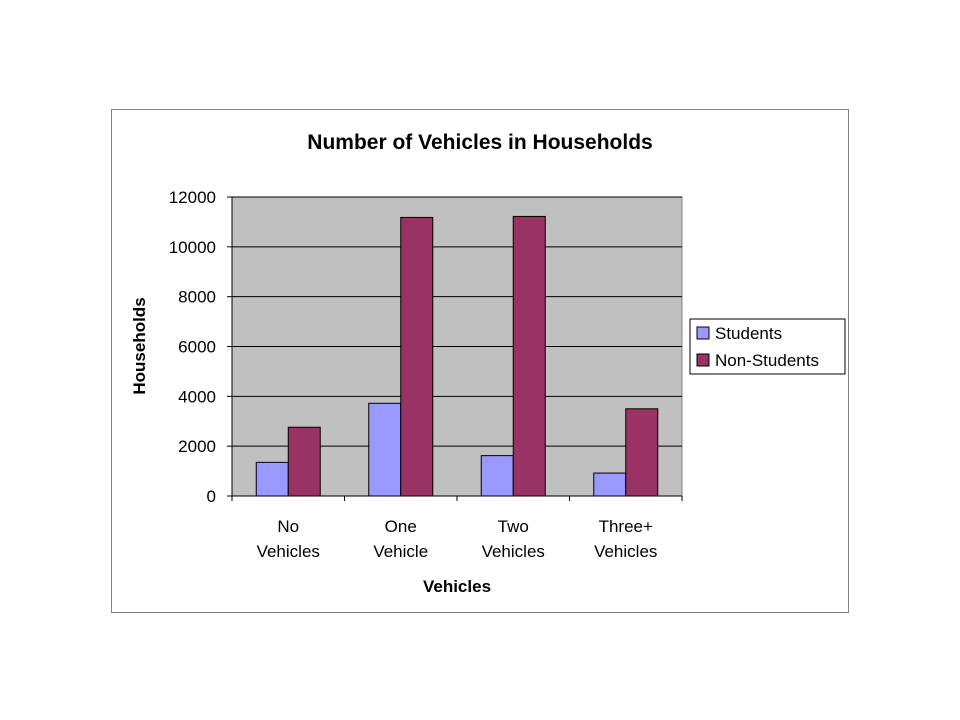  I want to click on y-tick-label: 6000, so click(197, 347).